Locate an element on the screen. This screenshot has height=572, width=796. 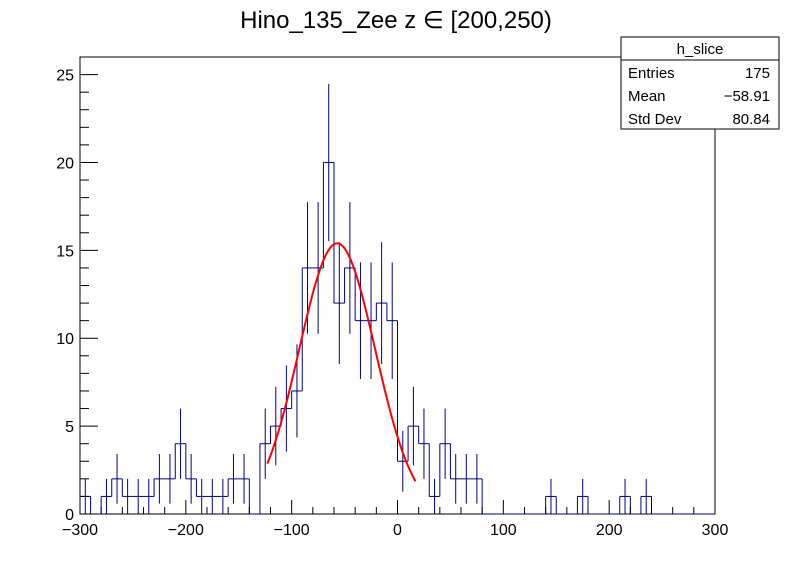
fit-curve is located at coordinates (341, 362).